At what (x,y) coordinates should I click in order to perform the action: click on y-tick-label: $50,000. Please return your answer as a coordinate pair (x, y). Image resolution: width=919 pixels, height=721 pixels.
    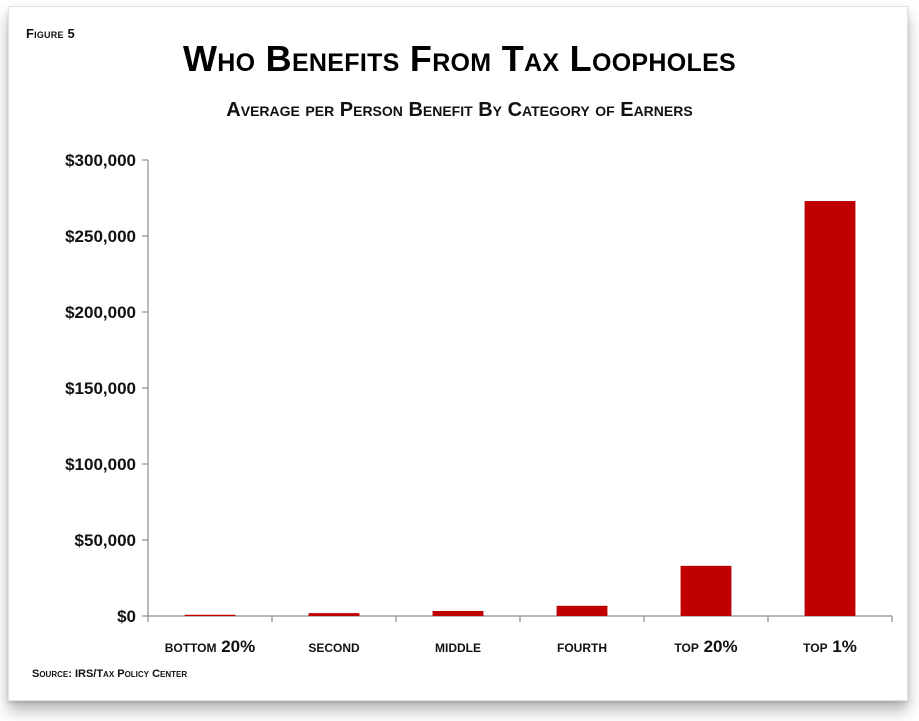
    Looking at the image, I should click on (105, 540).